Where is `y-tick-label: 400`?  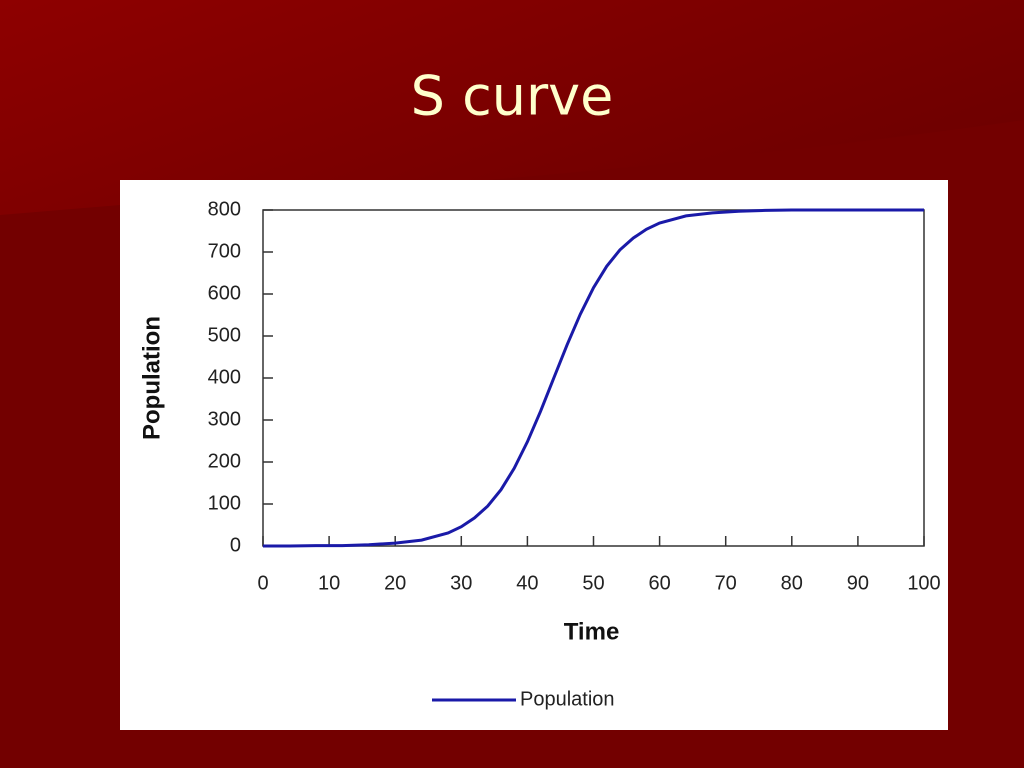
y-tick-label: 400 is located at coordinates (224, 377).